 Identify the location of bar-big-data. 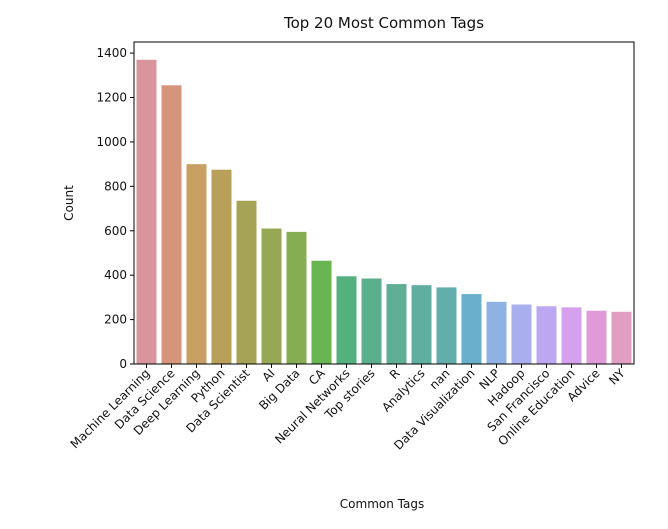
(296, 297).